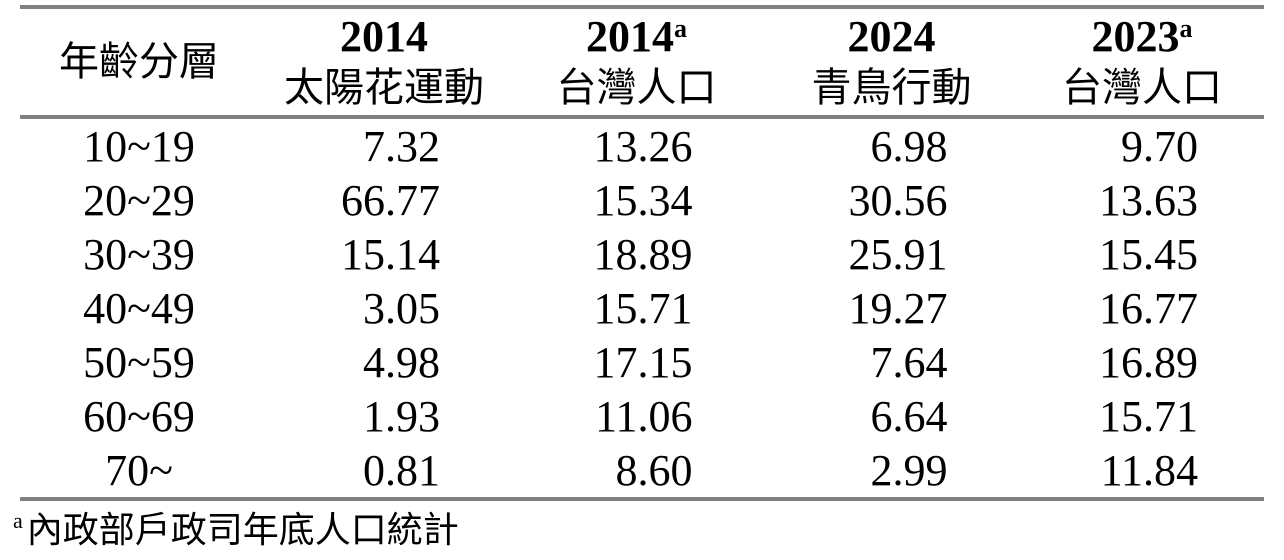 This screenshot has width=1284, height=560. I want to click on value-cell: 16.77, so click(1142, 308).